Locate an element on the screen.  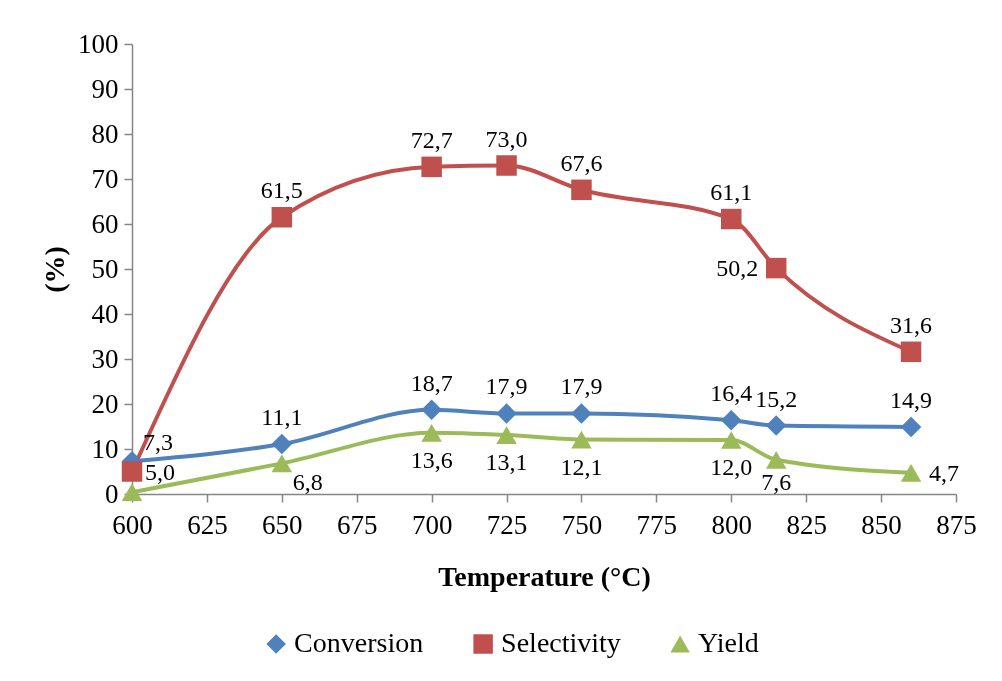
data-label: 61,1 is located at coordinates (731, 192).